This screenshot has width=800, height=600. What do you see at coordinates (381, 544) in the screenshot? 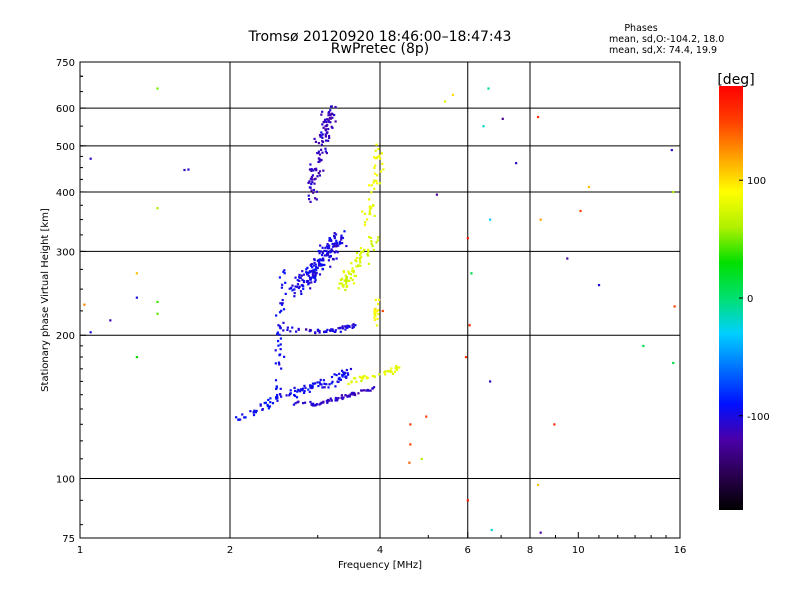
I see `x-axis: 1 2 4 6 8 10 16` at bounding box center [381, 544].